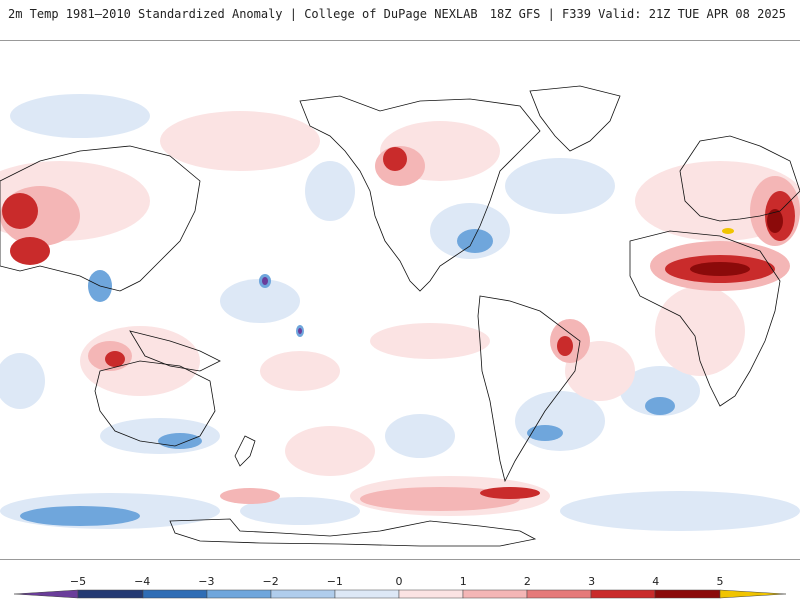 Image resolution: width=800 pixels, height=600 pixels. I want to click on colorbar: −5 −4 −3 −2 −1 0 1 2 3 4 5, so click(400, 587).